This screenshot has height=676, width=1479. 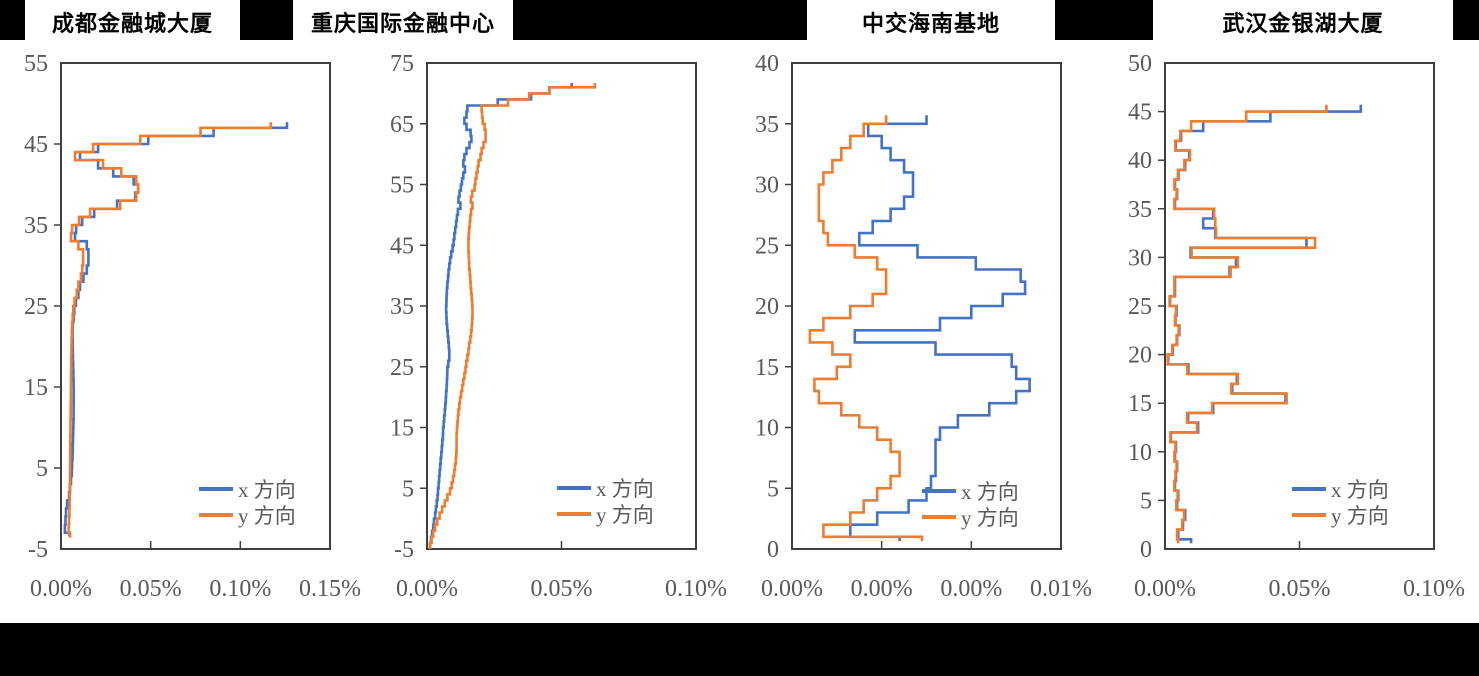 I want to click on y-axis-tick-label: 65, so click(x=402, y=125).